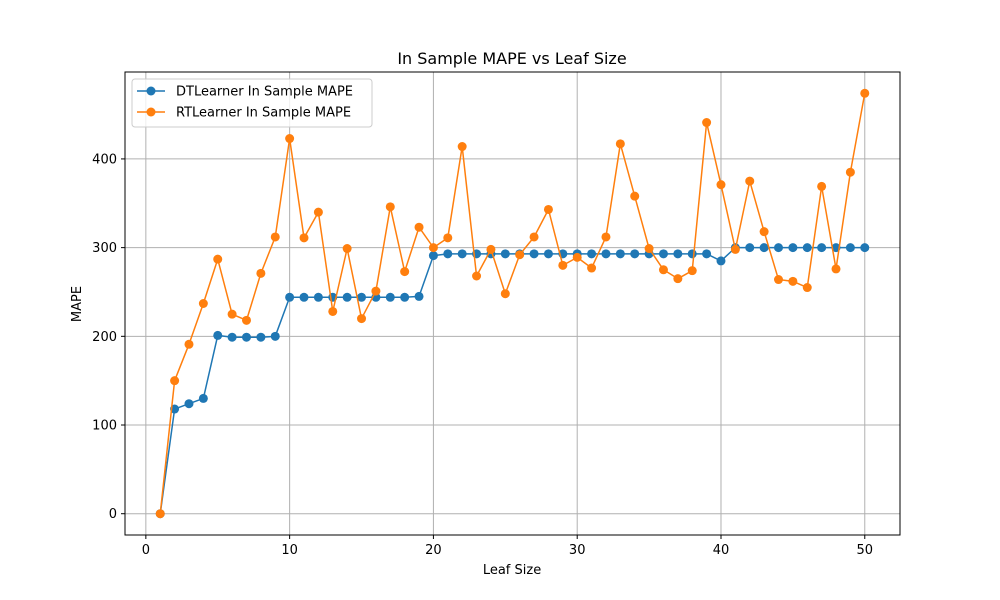 This screenshot has width=1000, height=600. What do you see at coordinates (104, 248) in the screenshot?
I see `y-tick-label: 300` at bounding box center [104, 248].